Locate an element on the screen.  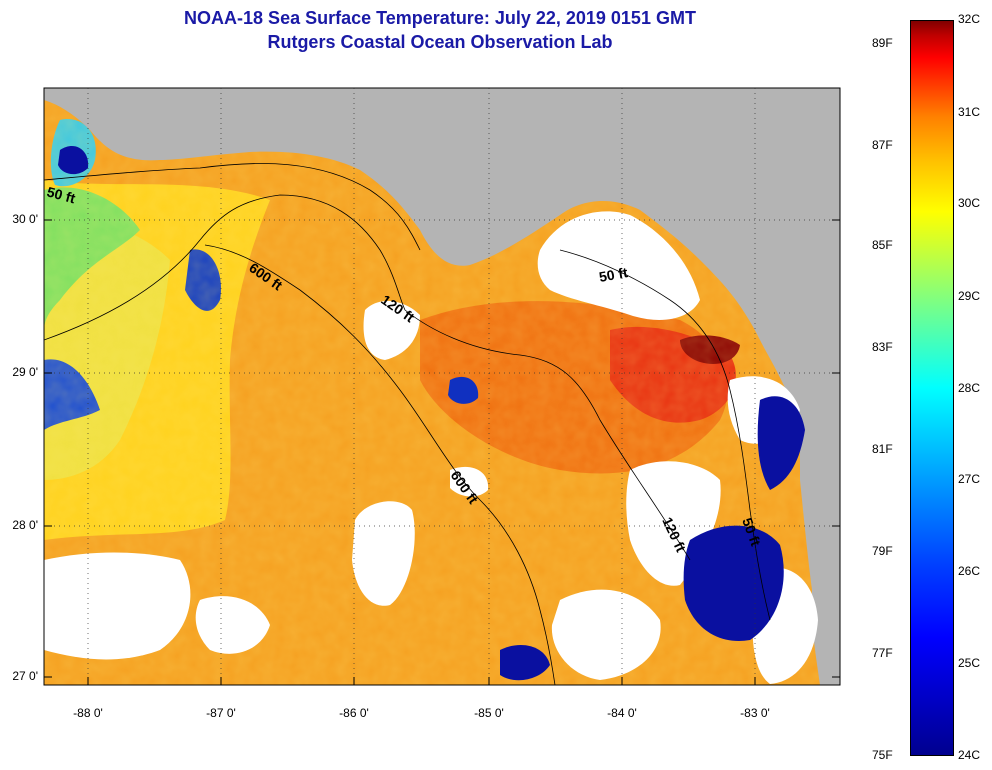
colorbar-label-81f: 81F is located at coordinates (882, 449).